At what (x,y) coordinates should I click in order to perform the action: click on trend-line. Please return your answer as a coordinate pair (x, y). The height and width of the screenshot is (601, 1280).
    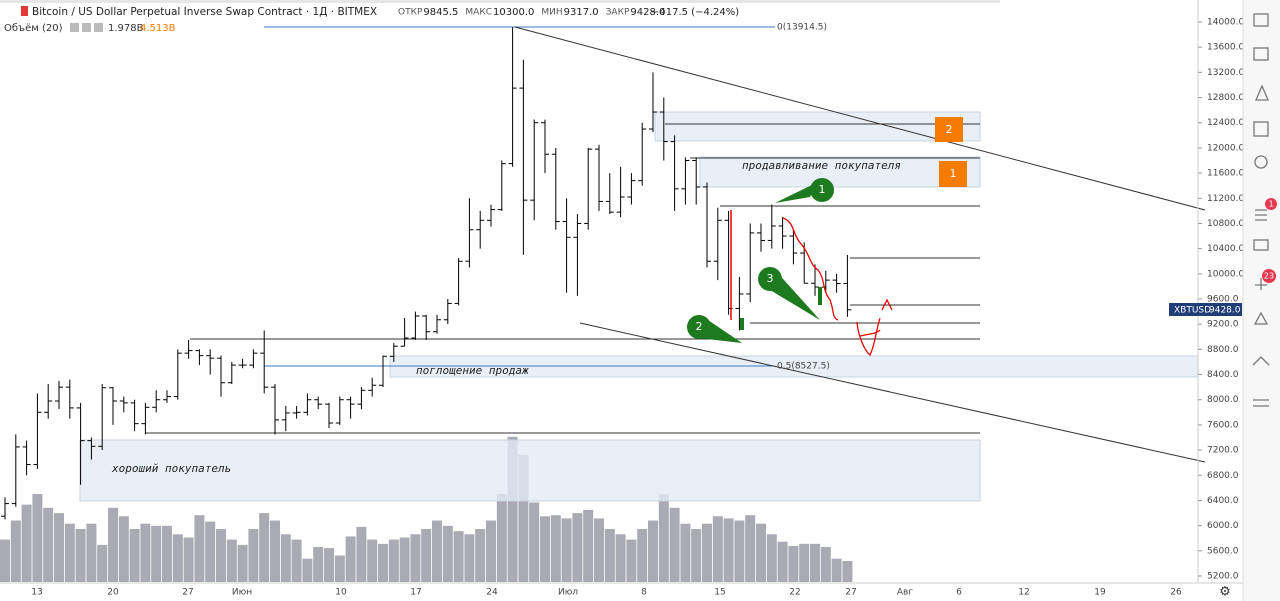
    Looking at the image, I should click on (892, 392).